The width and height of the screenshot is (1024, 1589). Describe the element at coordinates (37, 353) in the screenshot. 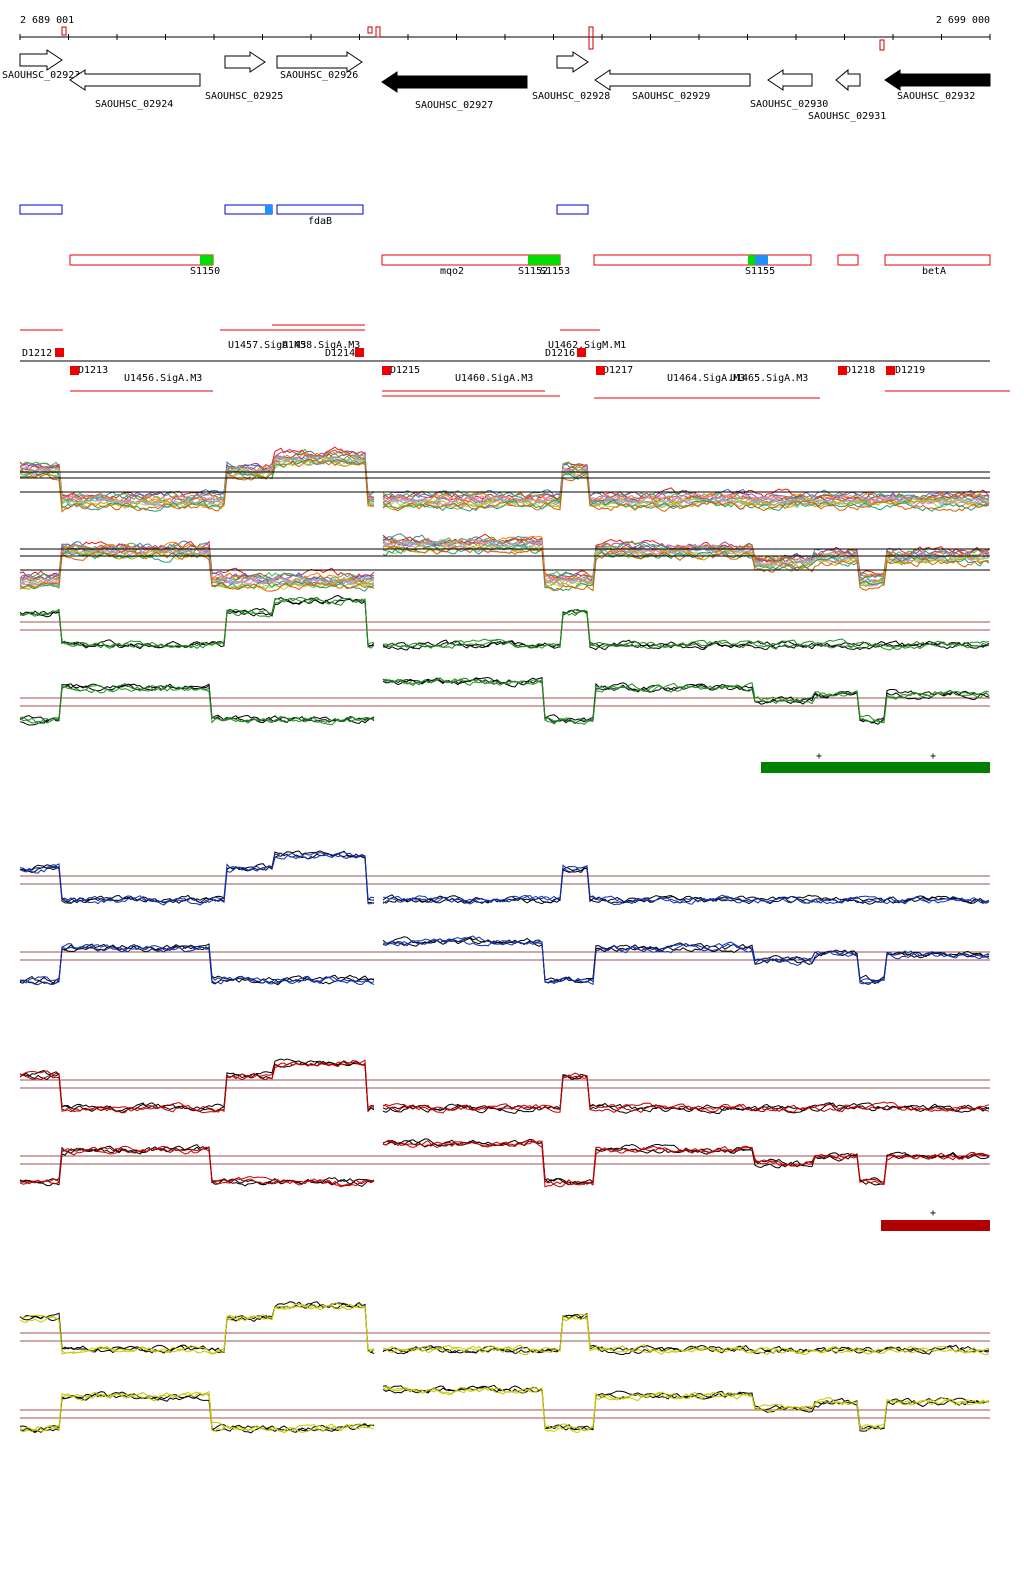

I see `site-label: D1212` at that location.